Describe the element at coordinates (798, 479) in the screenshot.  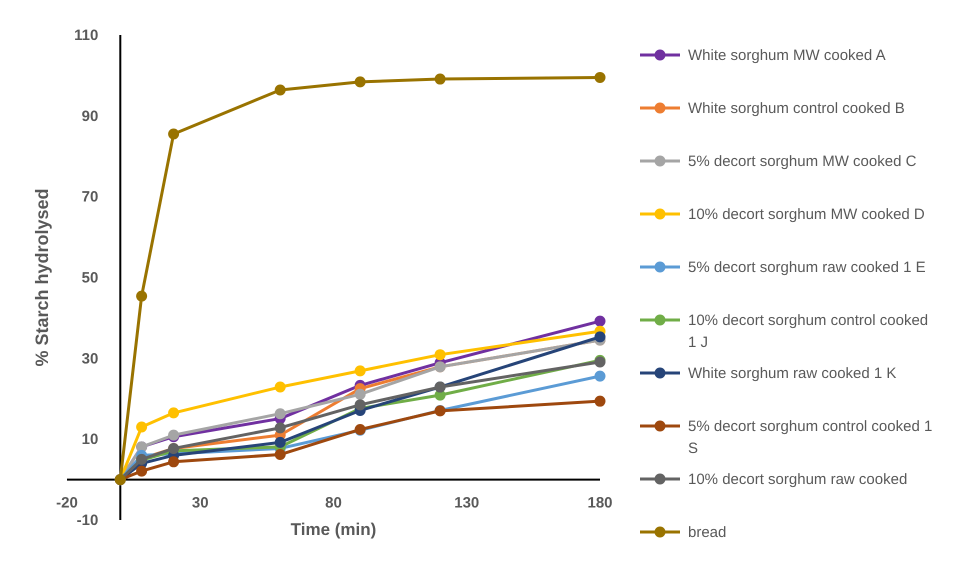
I see `legend-label: 10% decort sorghum raw cooked` at that location.